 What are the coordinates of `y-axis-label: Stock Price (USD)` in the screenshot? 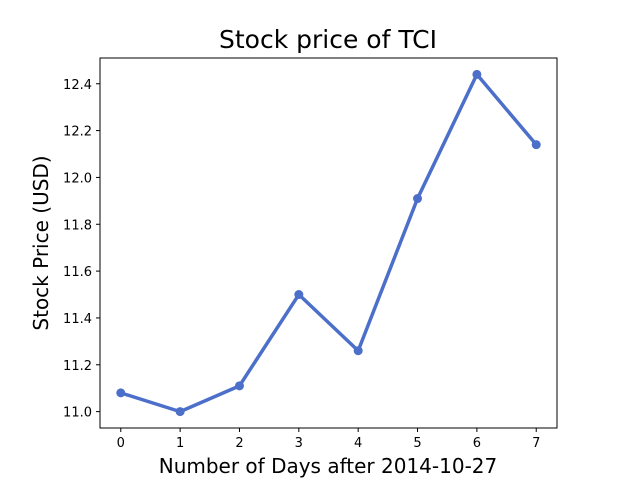 It's located at (41, 242).